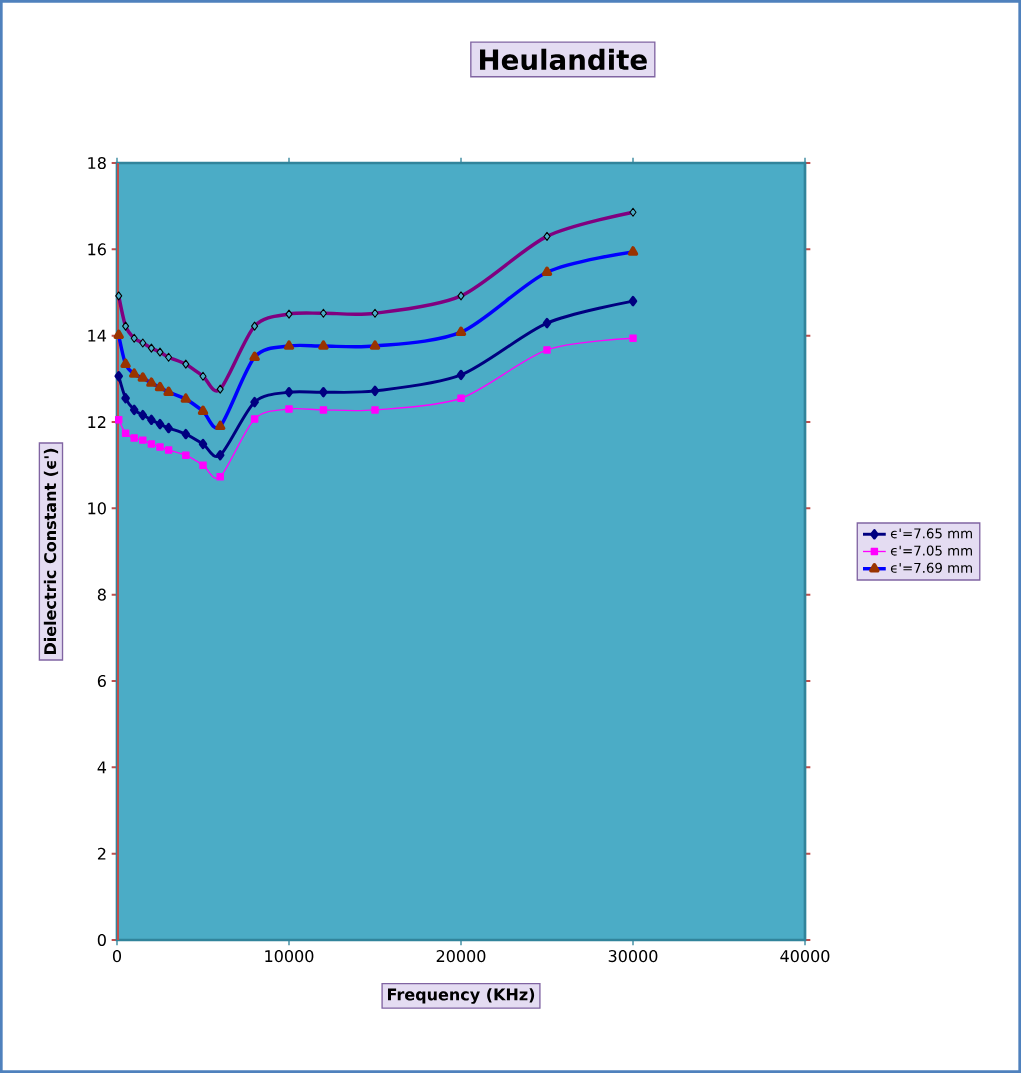  I want to click on x-tick-label: 10000, so click(289, 956).